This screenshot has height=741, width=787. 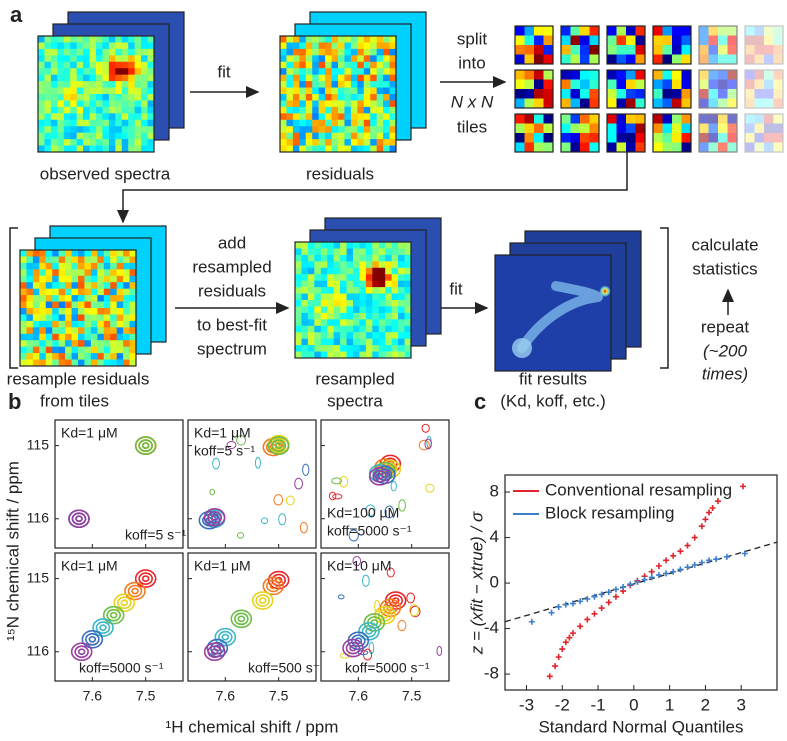 I want to click on caption: (Kd, koff, etc.), so click(x=553, y=400).